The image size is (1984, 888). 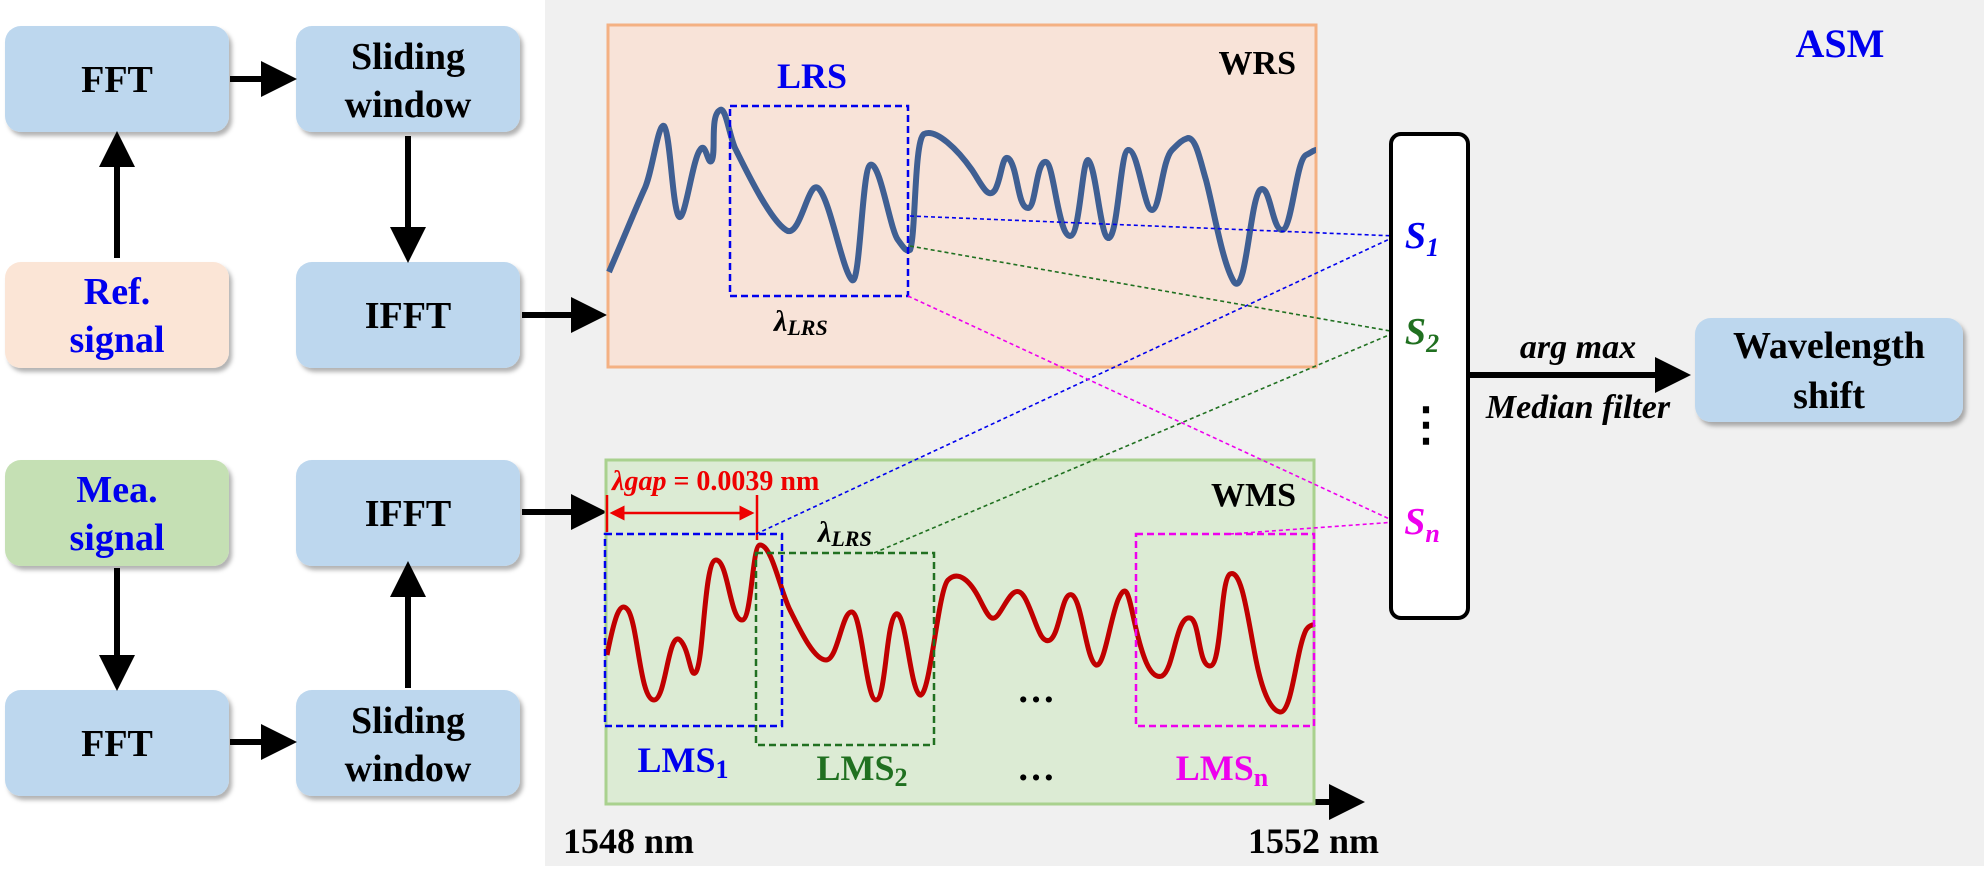 I want to click on corr-line-lms1-s1, so click(x=1076, y=385).